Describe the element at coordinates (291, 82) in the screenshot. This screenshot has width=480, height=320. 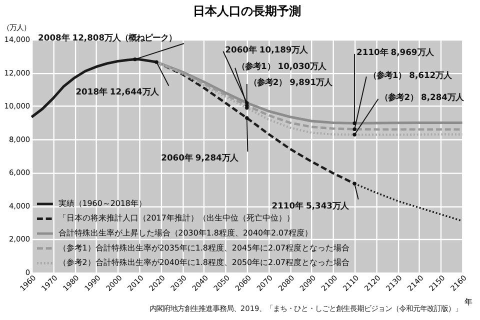
I see `annotation: （参考2） 9,891万人` at that location.